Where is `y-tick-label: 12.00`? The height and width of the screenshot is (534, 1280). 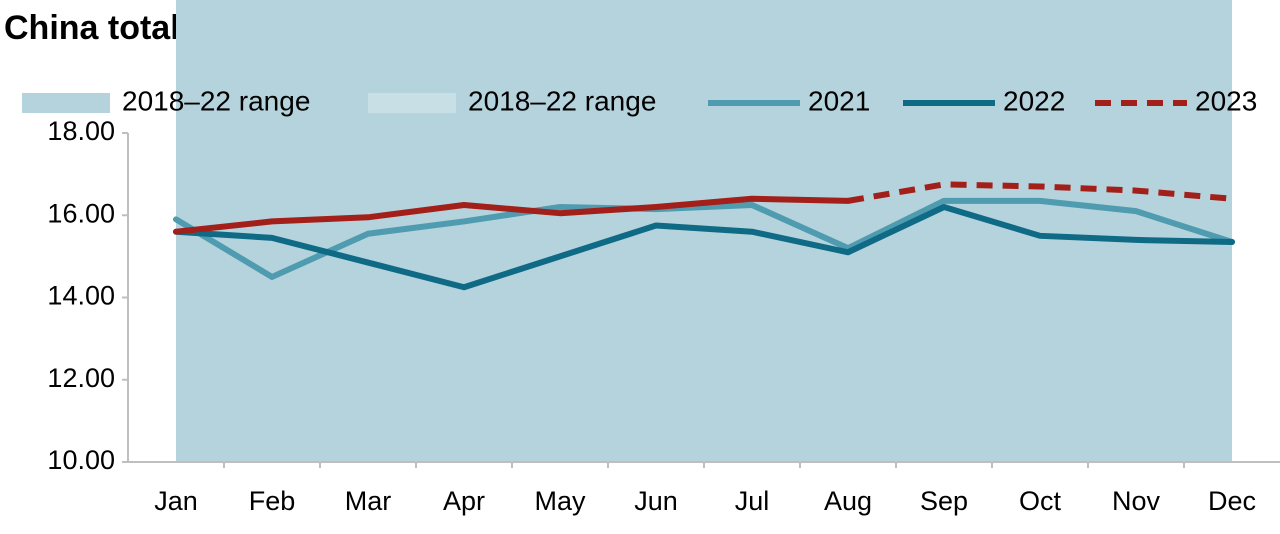
y-tick-label: 12.00 is located at coordinates (81, 378).